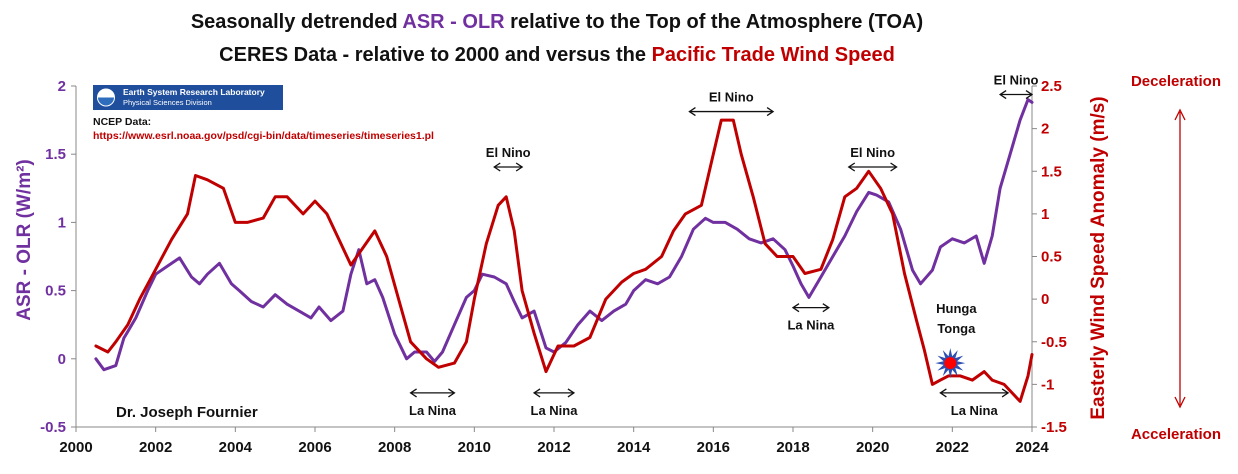 This screenshot has height=474, width=1238. What do you see at coordinates (713, 447) in the screenshot?
I see `x-tick-label: 2016` at bounding box center [713, 447].